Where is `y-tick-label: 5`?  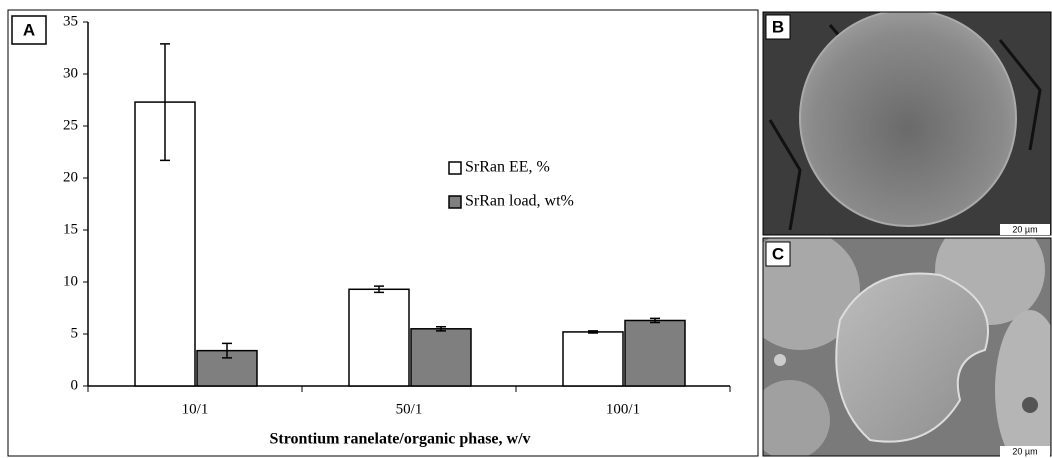 y-tick-label: 5 is located at coordinates (75, 333).